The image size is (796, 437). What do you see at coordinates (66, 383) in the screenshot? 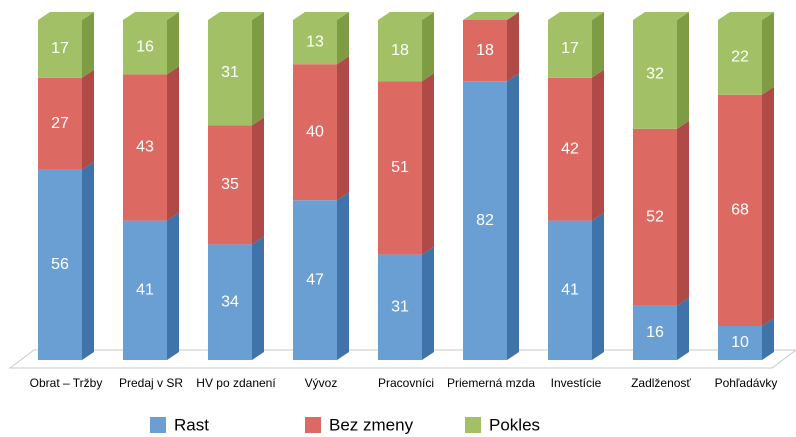
I see `x-tick-label: Obrat – Tržby` at bounding box center [66, 383].